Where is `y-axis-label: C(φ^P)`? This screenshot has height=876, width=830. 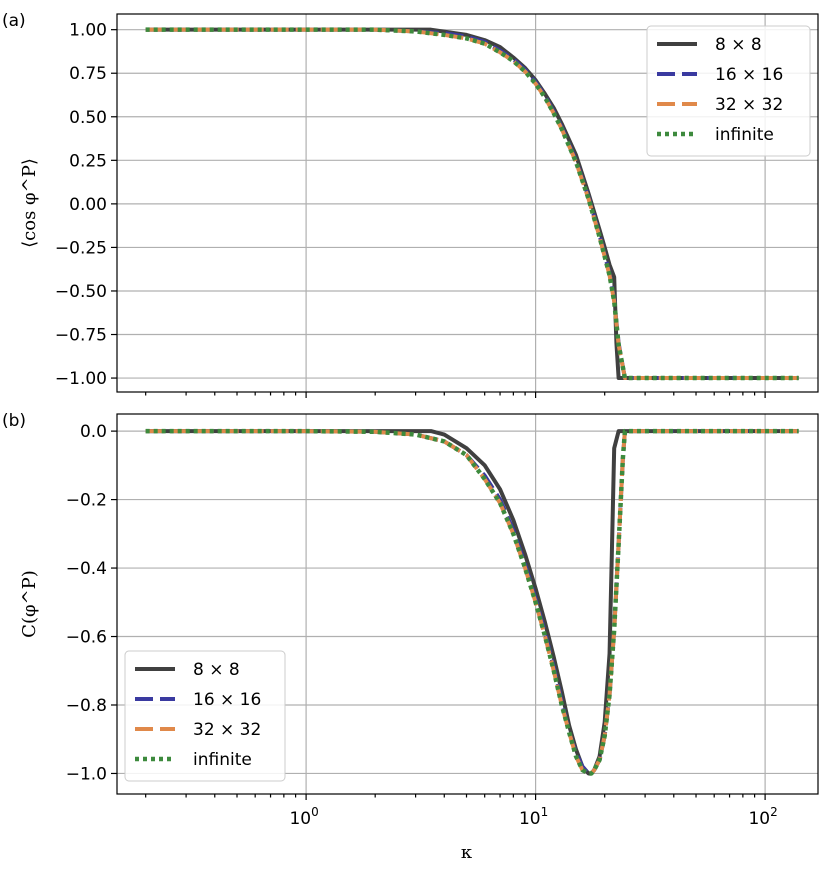 y-axis-label: C(φ^P) is located at coordinates (29, 604).